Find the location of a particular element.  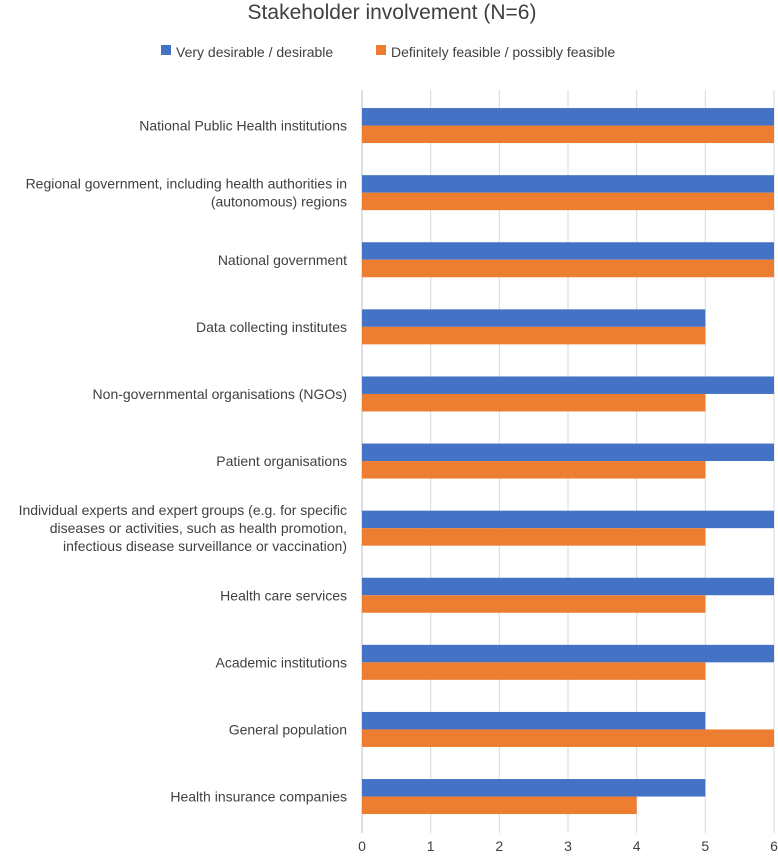

x-tick-label: 4 is located at coordinates (637, 845).